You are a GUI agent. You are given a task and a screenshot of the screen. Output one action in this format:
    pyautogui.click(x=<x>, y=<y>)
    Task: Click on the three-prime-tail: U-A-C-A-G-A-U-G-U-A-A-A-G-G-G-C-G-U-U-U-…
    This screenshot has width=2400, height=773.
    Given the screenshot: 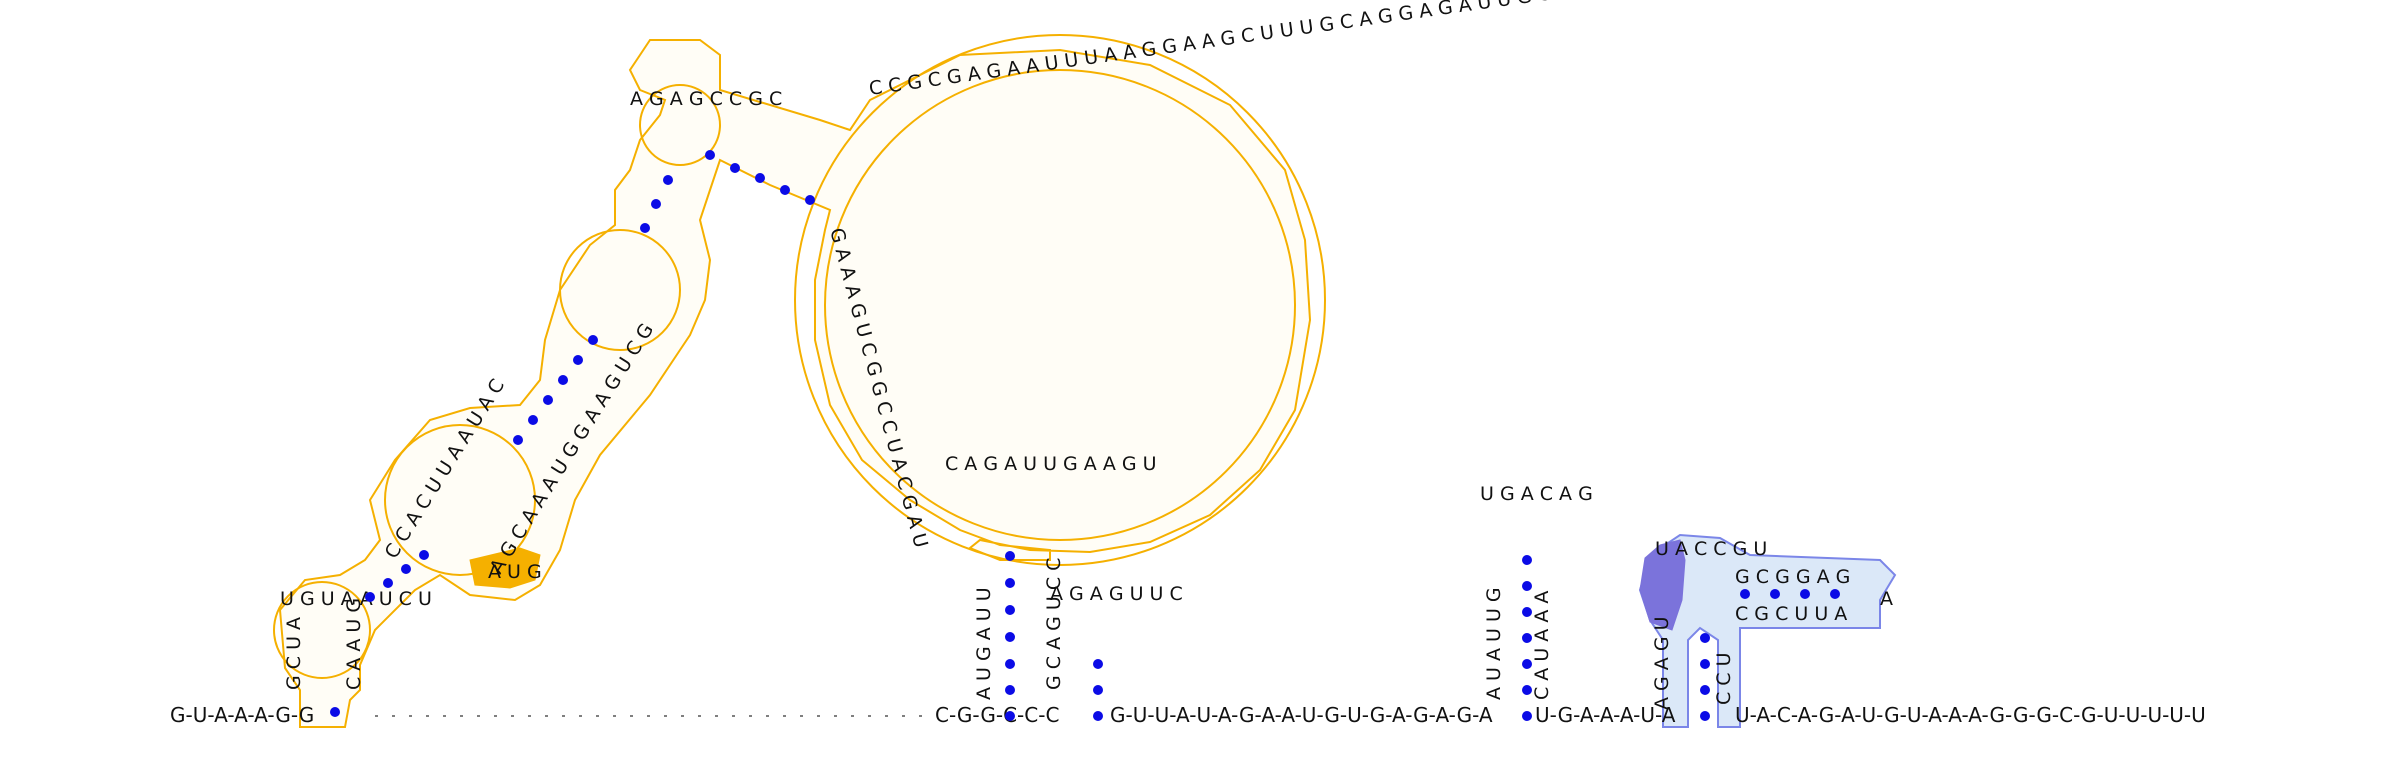 What is the action you would take?
    pyautogui.click(x=1970, y=715)
    